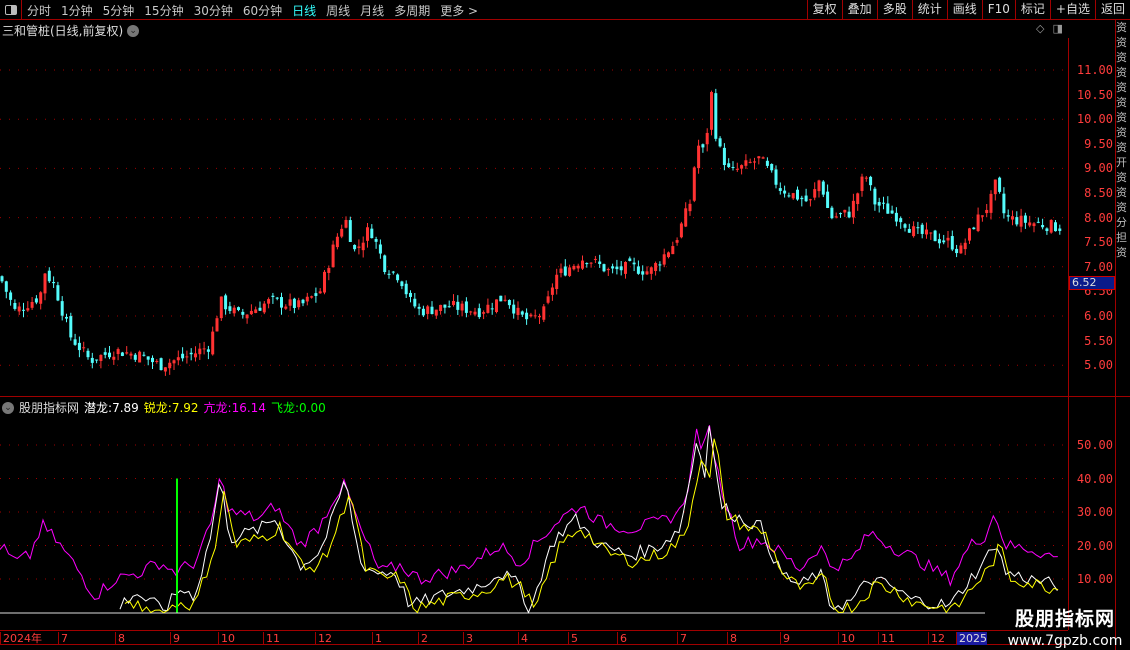  I want to click on period-tab: 60分钟, so click(262, 11).